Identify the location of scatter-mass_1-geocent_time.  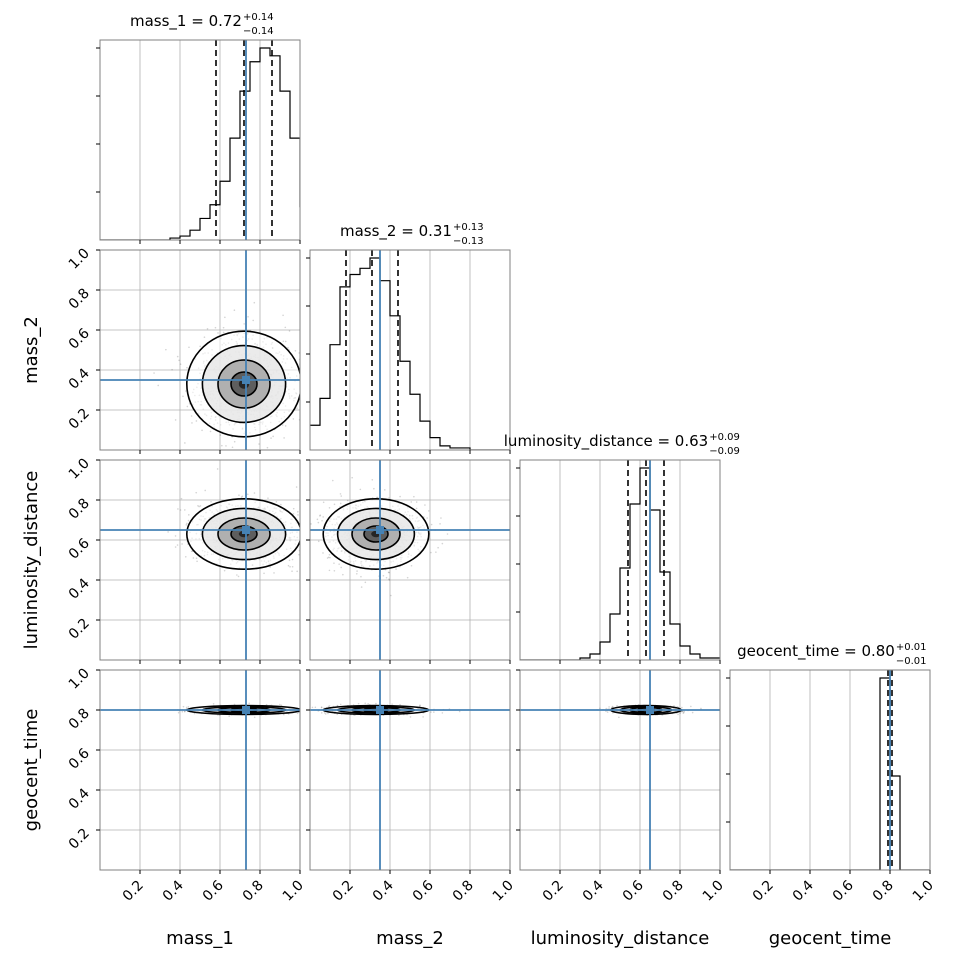
(203, 770).